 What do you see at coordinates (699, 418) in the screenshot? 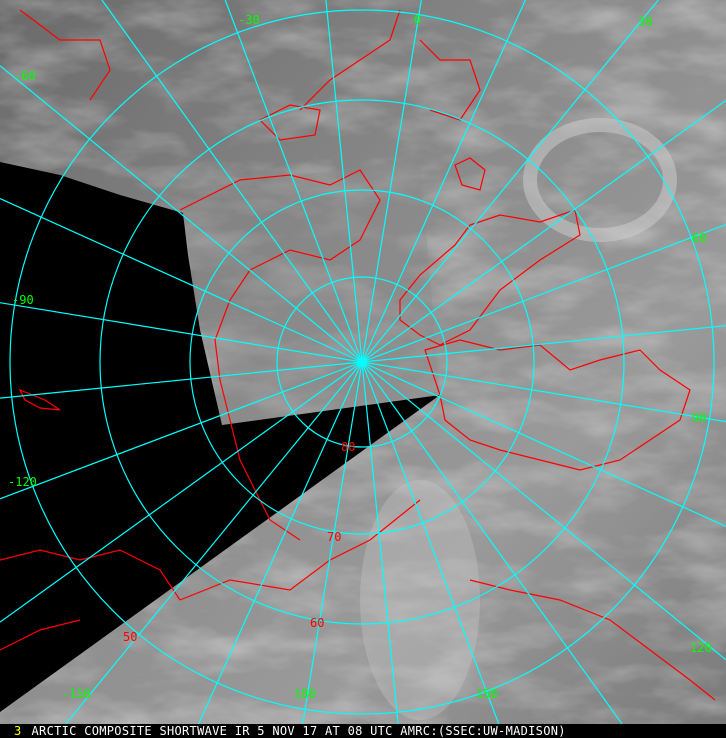
I see `longitude-label: 90` at bounding box center [699, 418].